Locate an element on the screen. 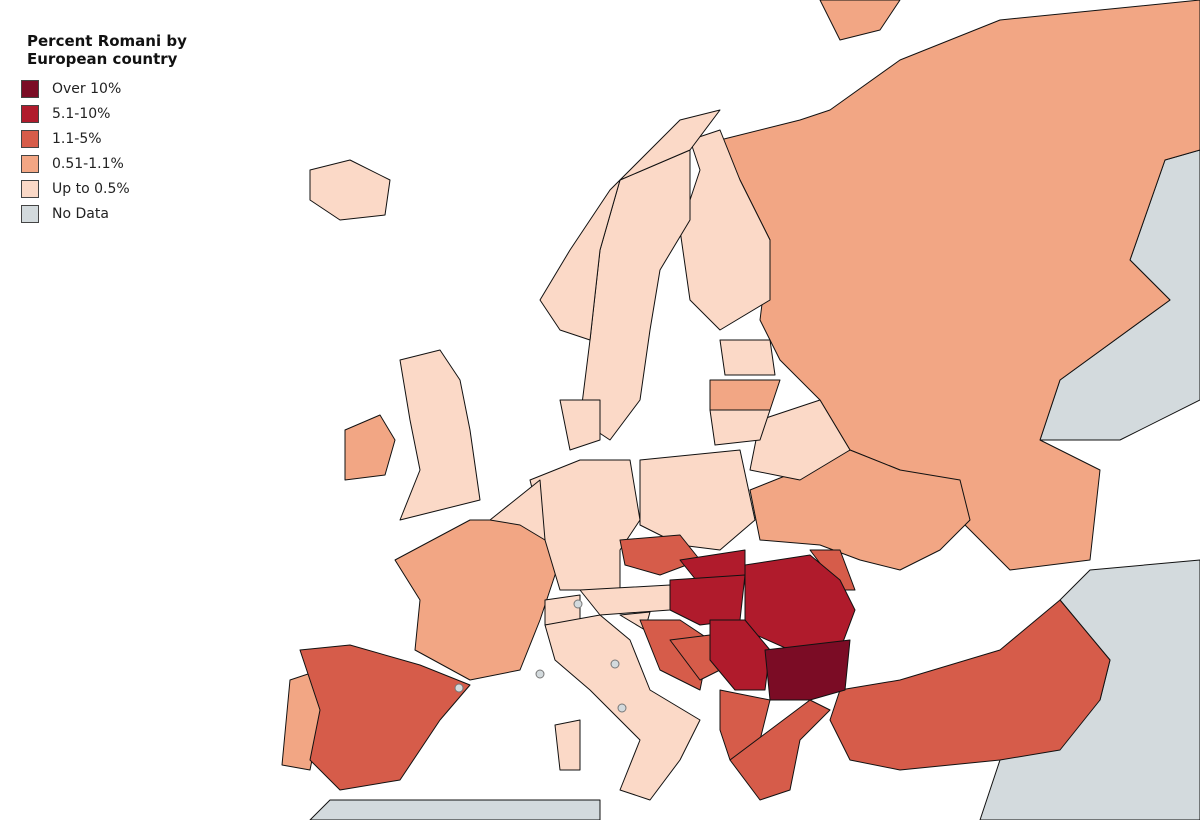  legend-item: 5.1-10% is located at coordinates (146, 113).